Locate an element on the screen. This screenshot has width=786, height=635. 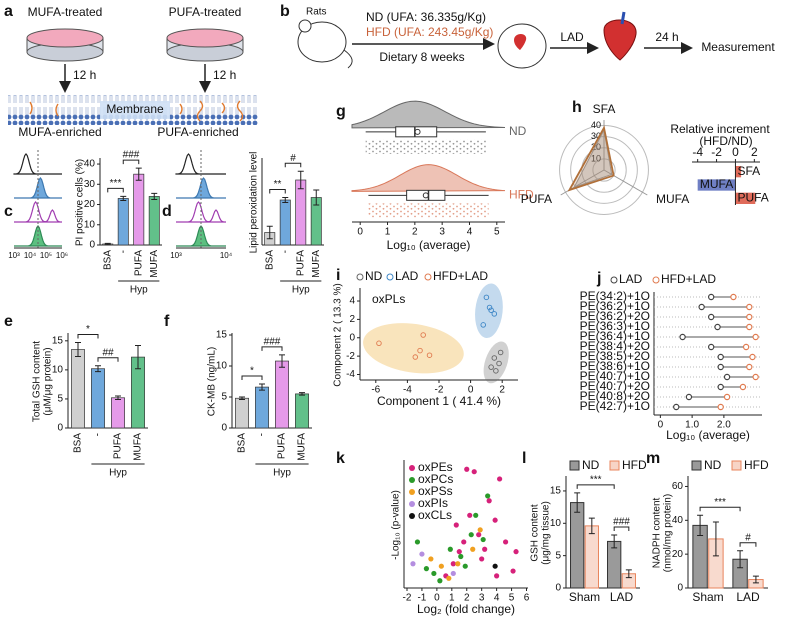
legend-label: HFD+LAD is located at coordinates (460, 276).